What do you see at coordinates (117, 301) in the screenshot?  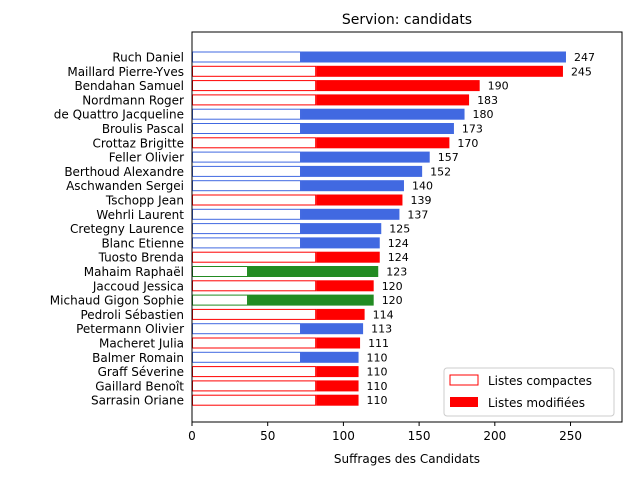 I see `category-label: Michaud Gigon Sophie` at bounding box center [117, 301].